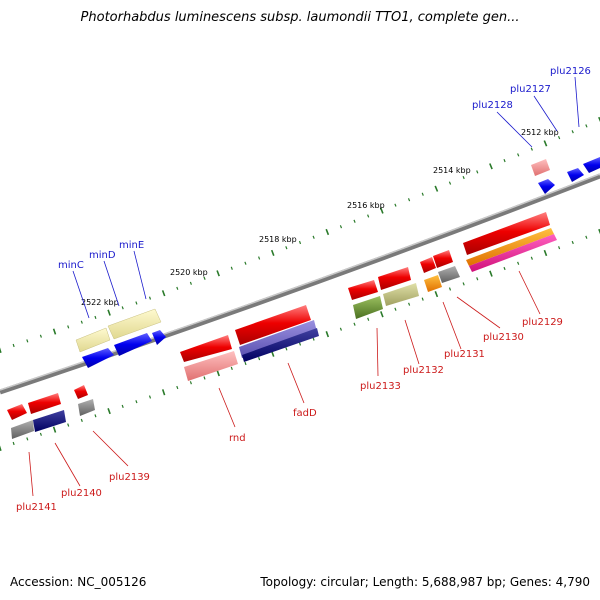 The height and width of the screenshot is (600, 600). What do you see at coordinates (131, 245) in the screenshot?
I see `gene-label: minE` at bounding box center [131, 245].